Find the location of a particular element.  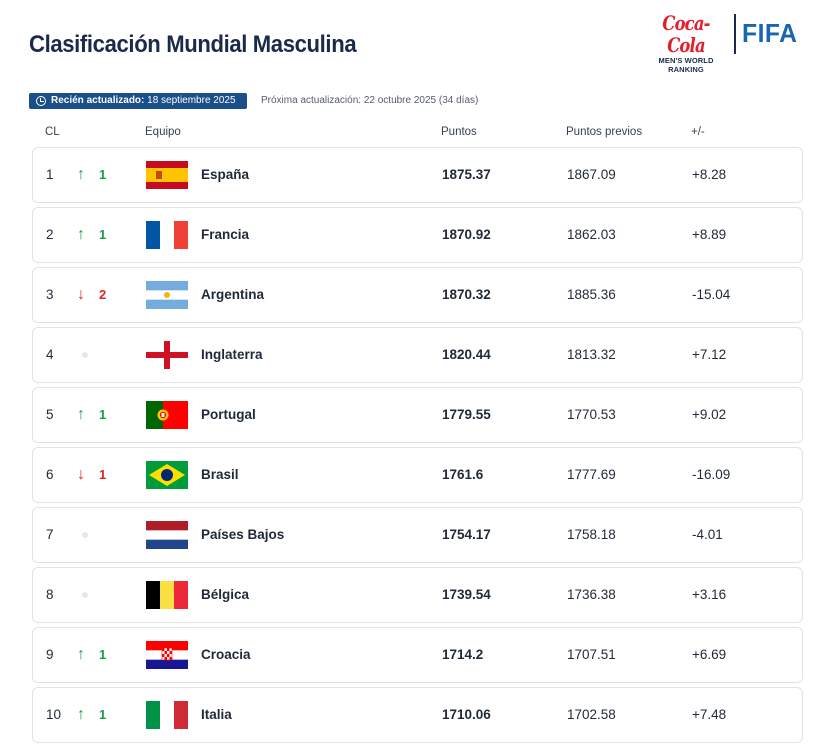

table-row: 4 Inglaterra 1820.44 1813.32 +7.12 is located at coordinates (417, 355).